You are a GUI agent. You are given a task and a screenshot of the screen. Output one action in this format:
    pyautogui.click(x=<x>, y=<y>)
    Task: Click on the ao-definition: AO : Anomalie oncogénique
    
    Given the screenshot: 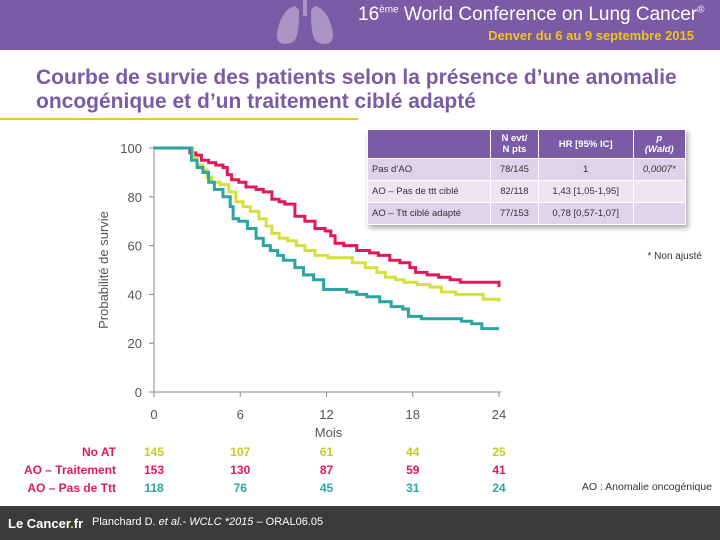 What is the action you would take?
    pyautogui.click(x=646, y=487)
    